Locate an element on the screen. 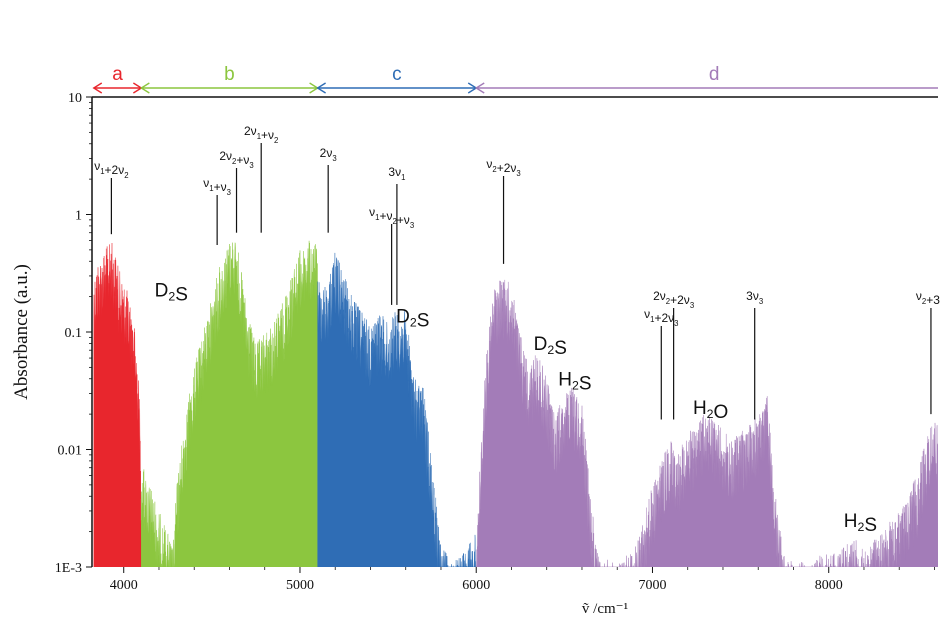 The width and height of the screenshot is (940, 623). y-tick-label: 1E-3 is located at coordinates (68, 568).